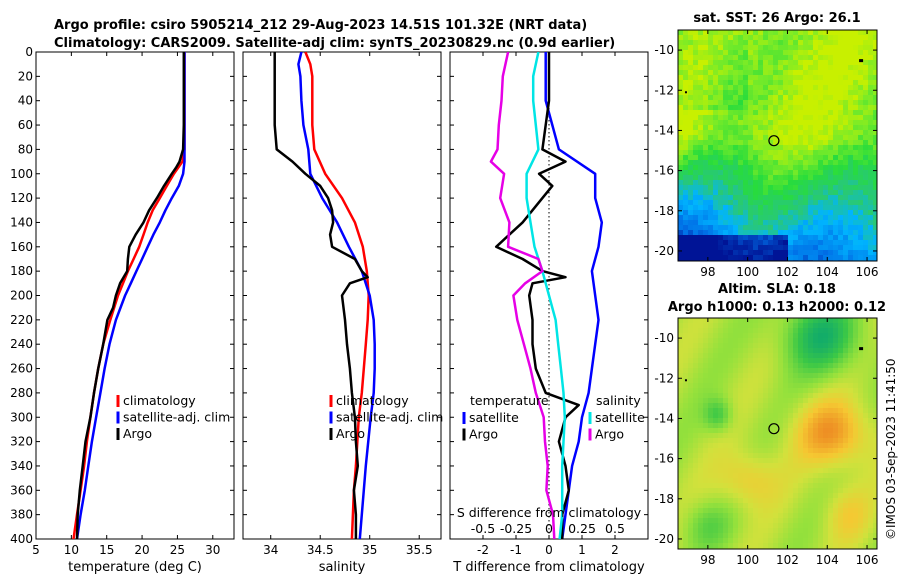  I want to click on y-tick-label: 380, so click(21, 515).